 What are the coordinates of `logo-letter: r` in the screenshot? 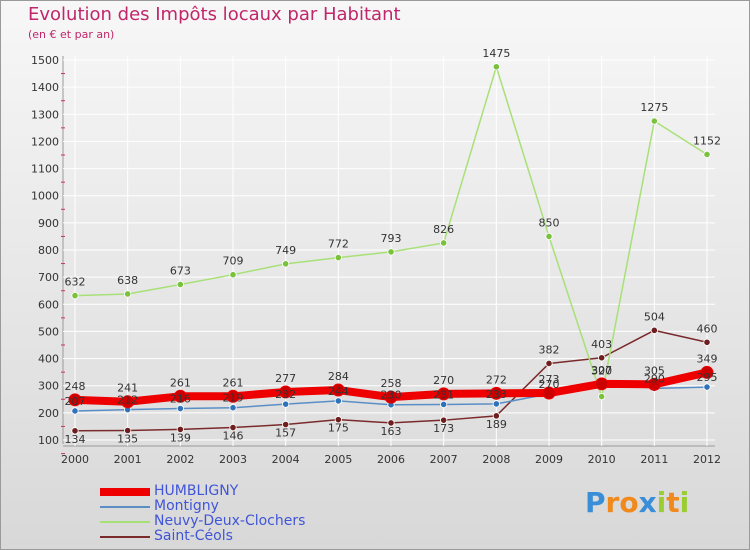 It's located at (612, 502).